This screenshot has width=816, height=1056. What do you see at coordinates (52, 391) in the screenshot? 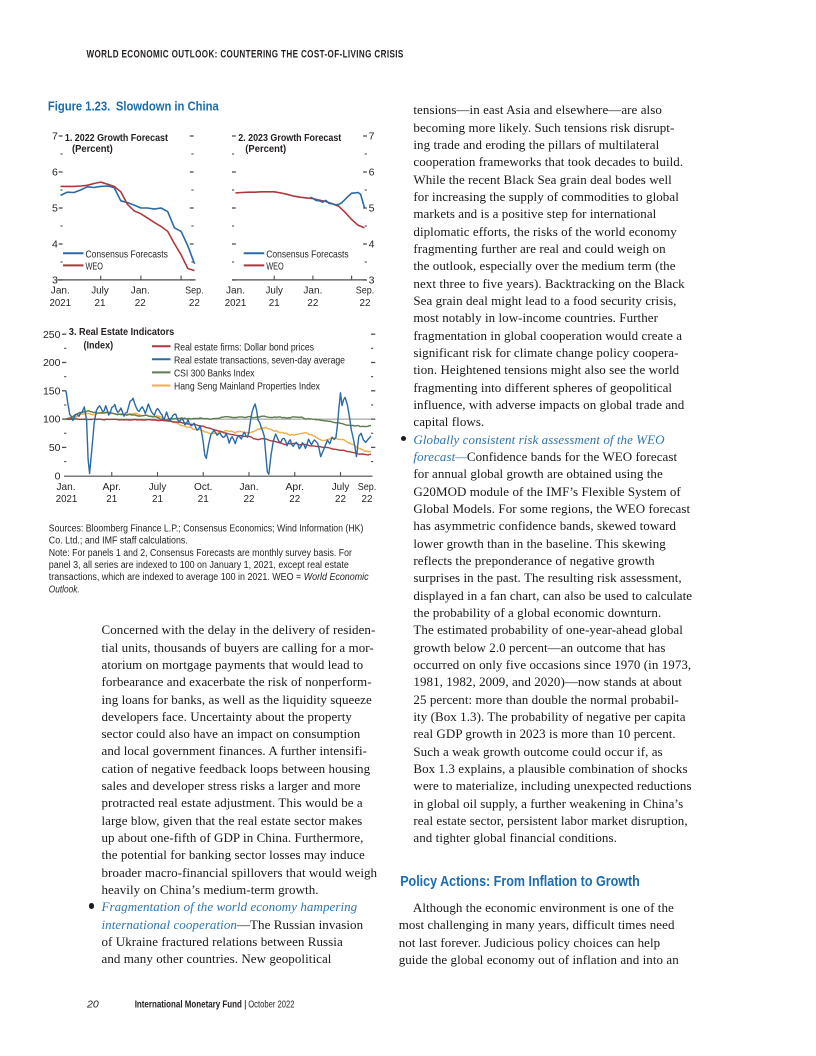
I see `svg-text: 150` at bounding box center [52, 391].